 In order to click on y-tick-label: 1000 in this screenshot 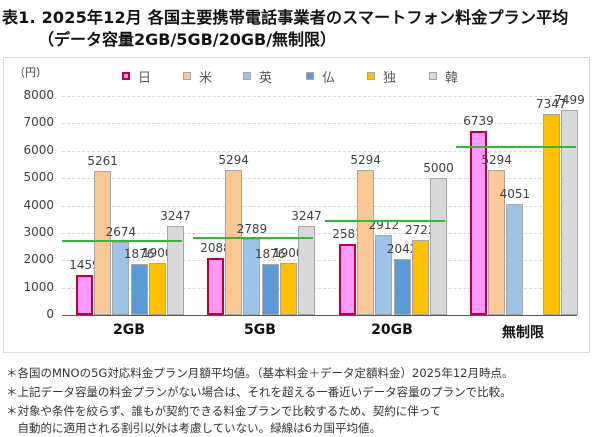, I will do `click(38, 286)`.